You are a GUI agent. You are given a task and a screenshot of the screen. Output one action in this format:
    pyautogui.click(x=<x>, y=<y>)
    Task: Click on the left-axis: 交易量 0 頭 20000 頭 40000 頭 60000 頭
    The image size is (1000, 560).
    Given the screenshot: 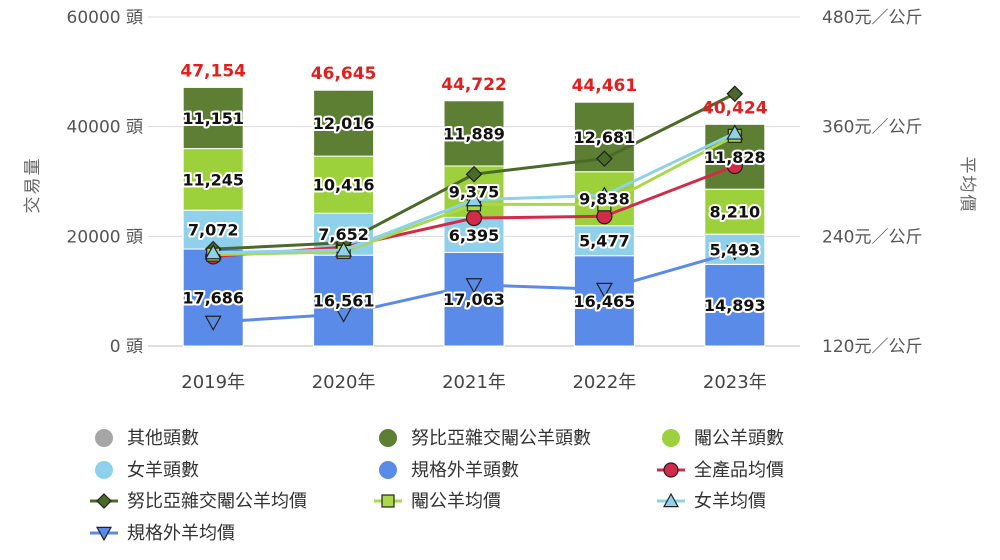 What is the action you would take?
    pyautogui.click(x=83, y=182)
    